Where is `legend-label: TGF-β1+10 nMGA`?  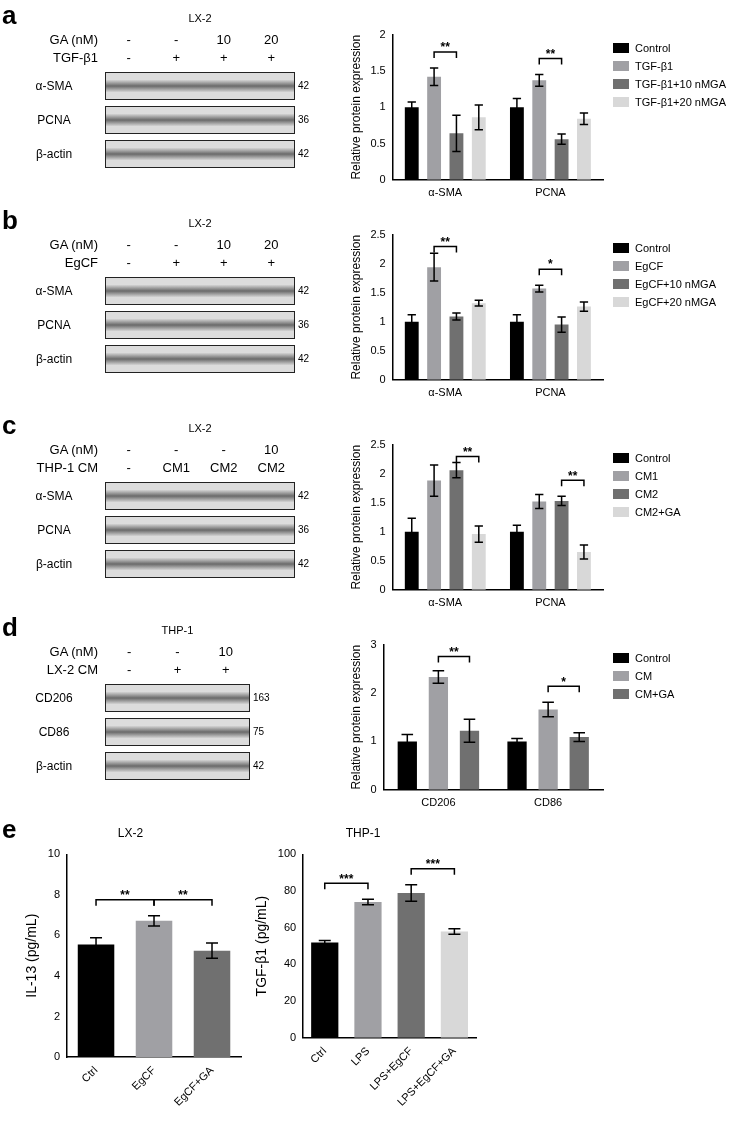 legend-label: TGF-β1+10 nMGA is located at coordinates (680, 84).